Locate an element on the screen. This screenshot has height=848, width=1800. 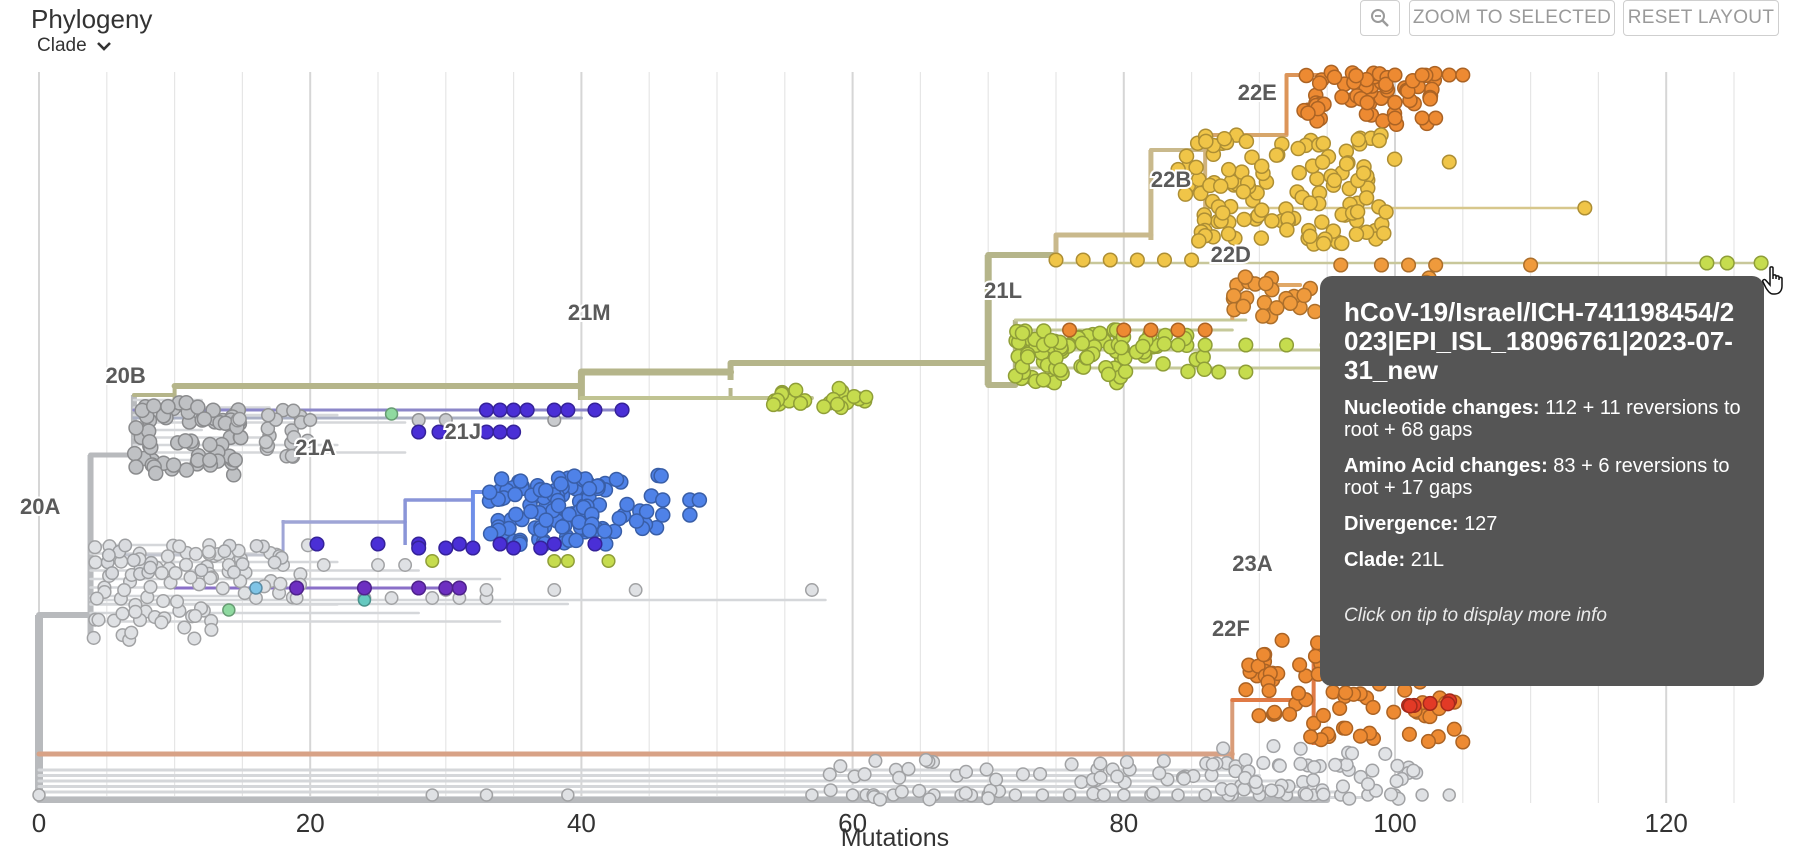
zoom-to-selected-button: ZOOM TO SELECTED is located at coordinates (1512, 18).